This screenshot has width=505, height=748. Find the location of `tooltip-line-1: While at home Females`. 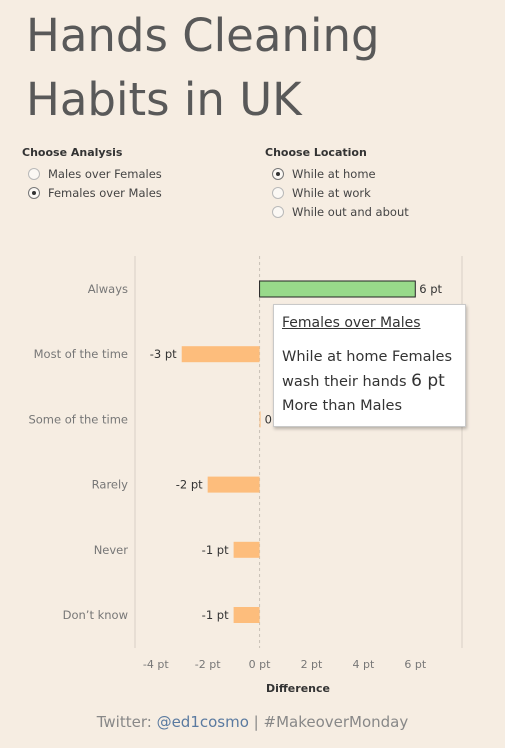

tooltip-line-1: While at home Females is located at coordinates (369, 357).